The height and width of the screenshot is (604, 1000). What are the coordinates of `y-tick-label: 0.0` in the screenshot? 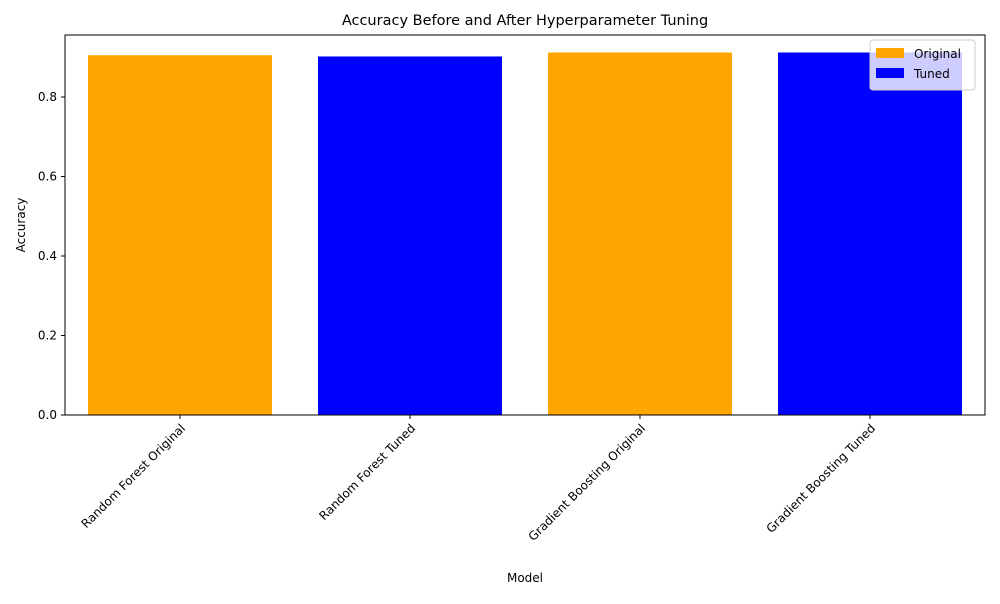 It's located at (47, 415).